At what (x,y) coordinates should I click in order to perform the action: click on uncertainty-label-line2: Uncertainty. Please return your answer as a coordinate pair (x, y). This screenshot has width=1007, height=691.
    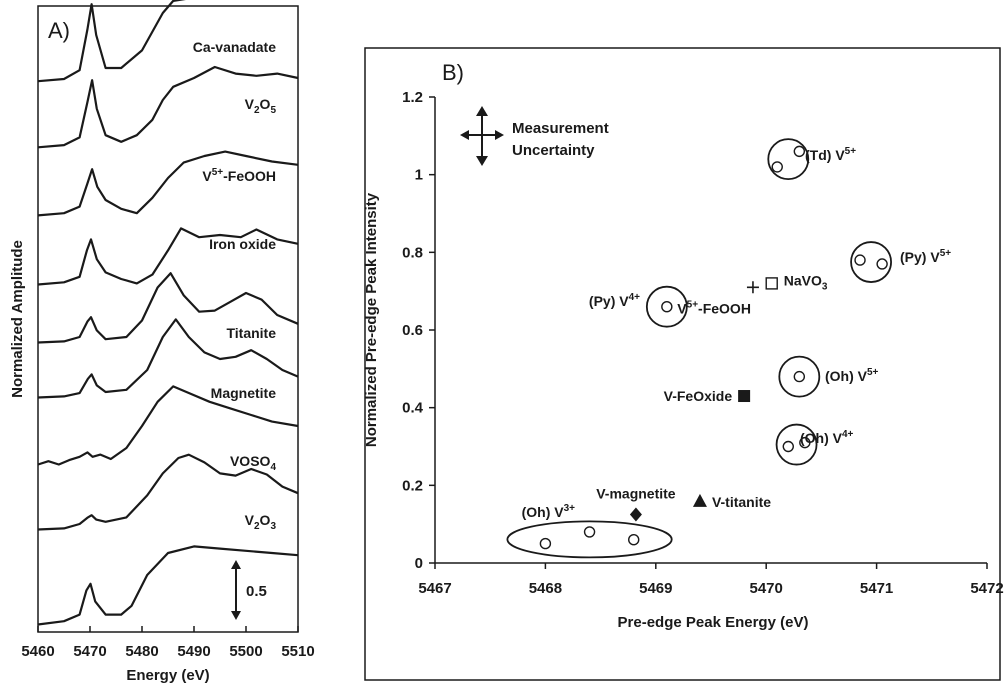
    Looking at the image, I should click on (553, 150).